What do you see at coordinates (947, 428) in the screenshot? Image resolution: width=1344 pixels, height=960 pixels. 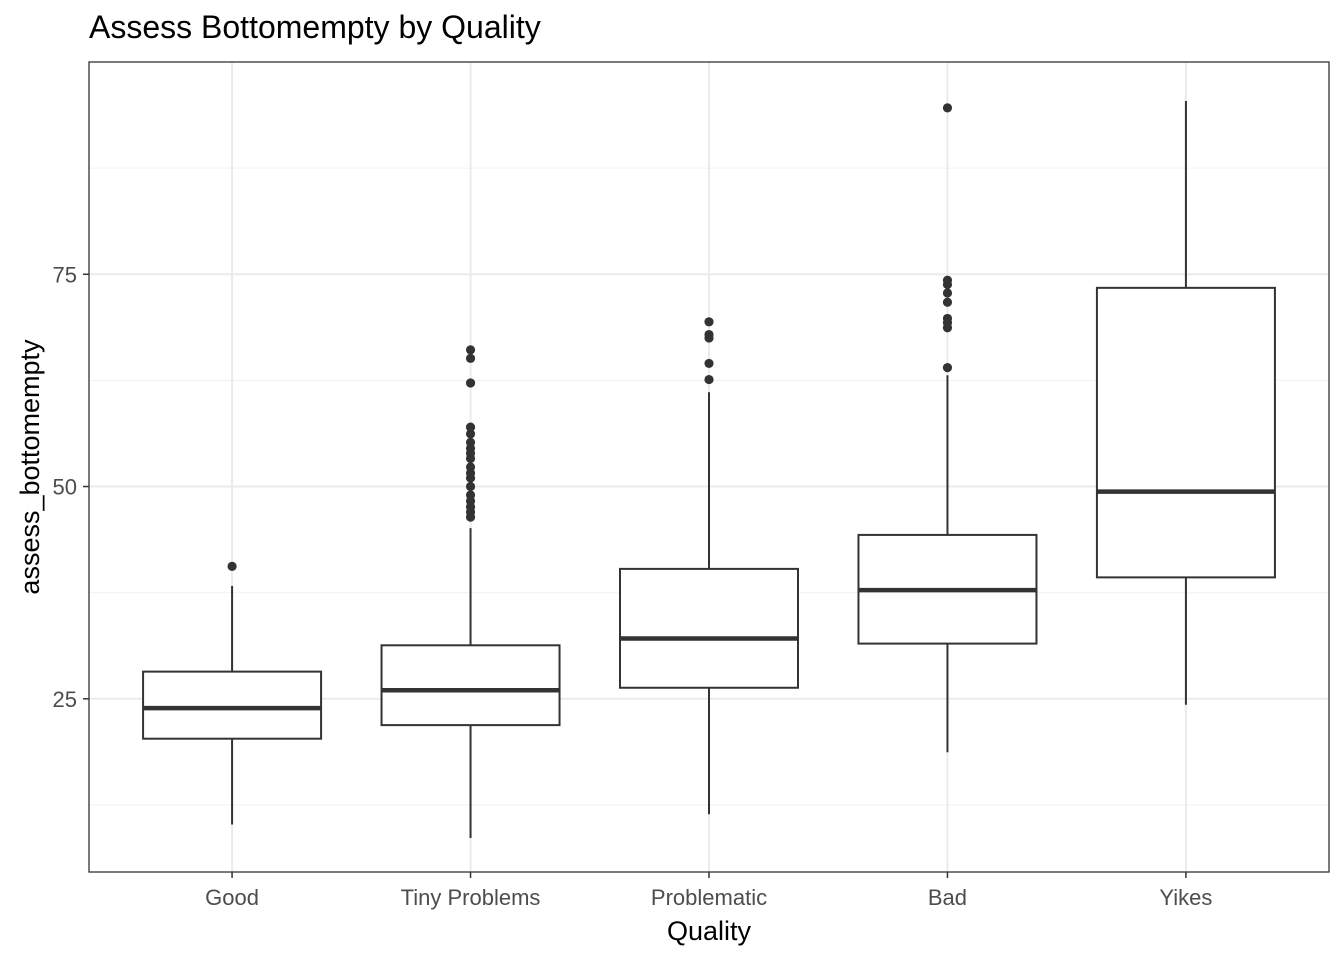 I see `boxplot-bad` at bounding box center [947, 428].